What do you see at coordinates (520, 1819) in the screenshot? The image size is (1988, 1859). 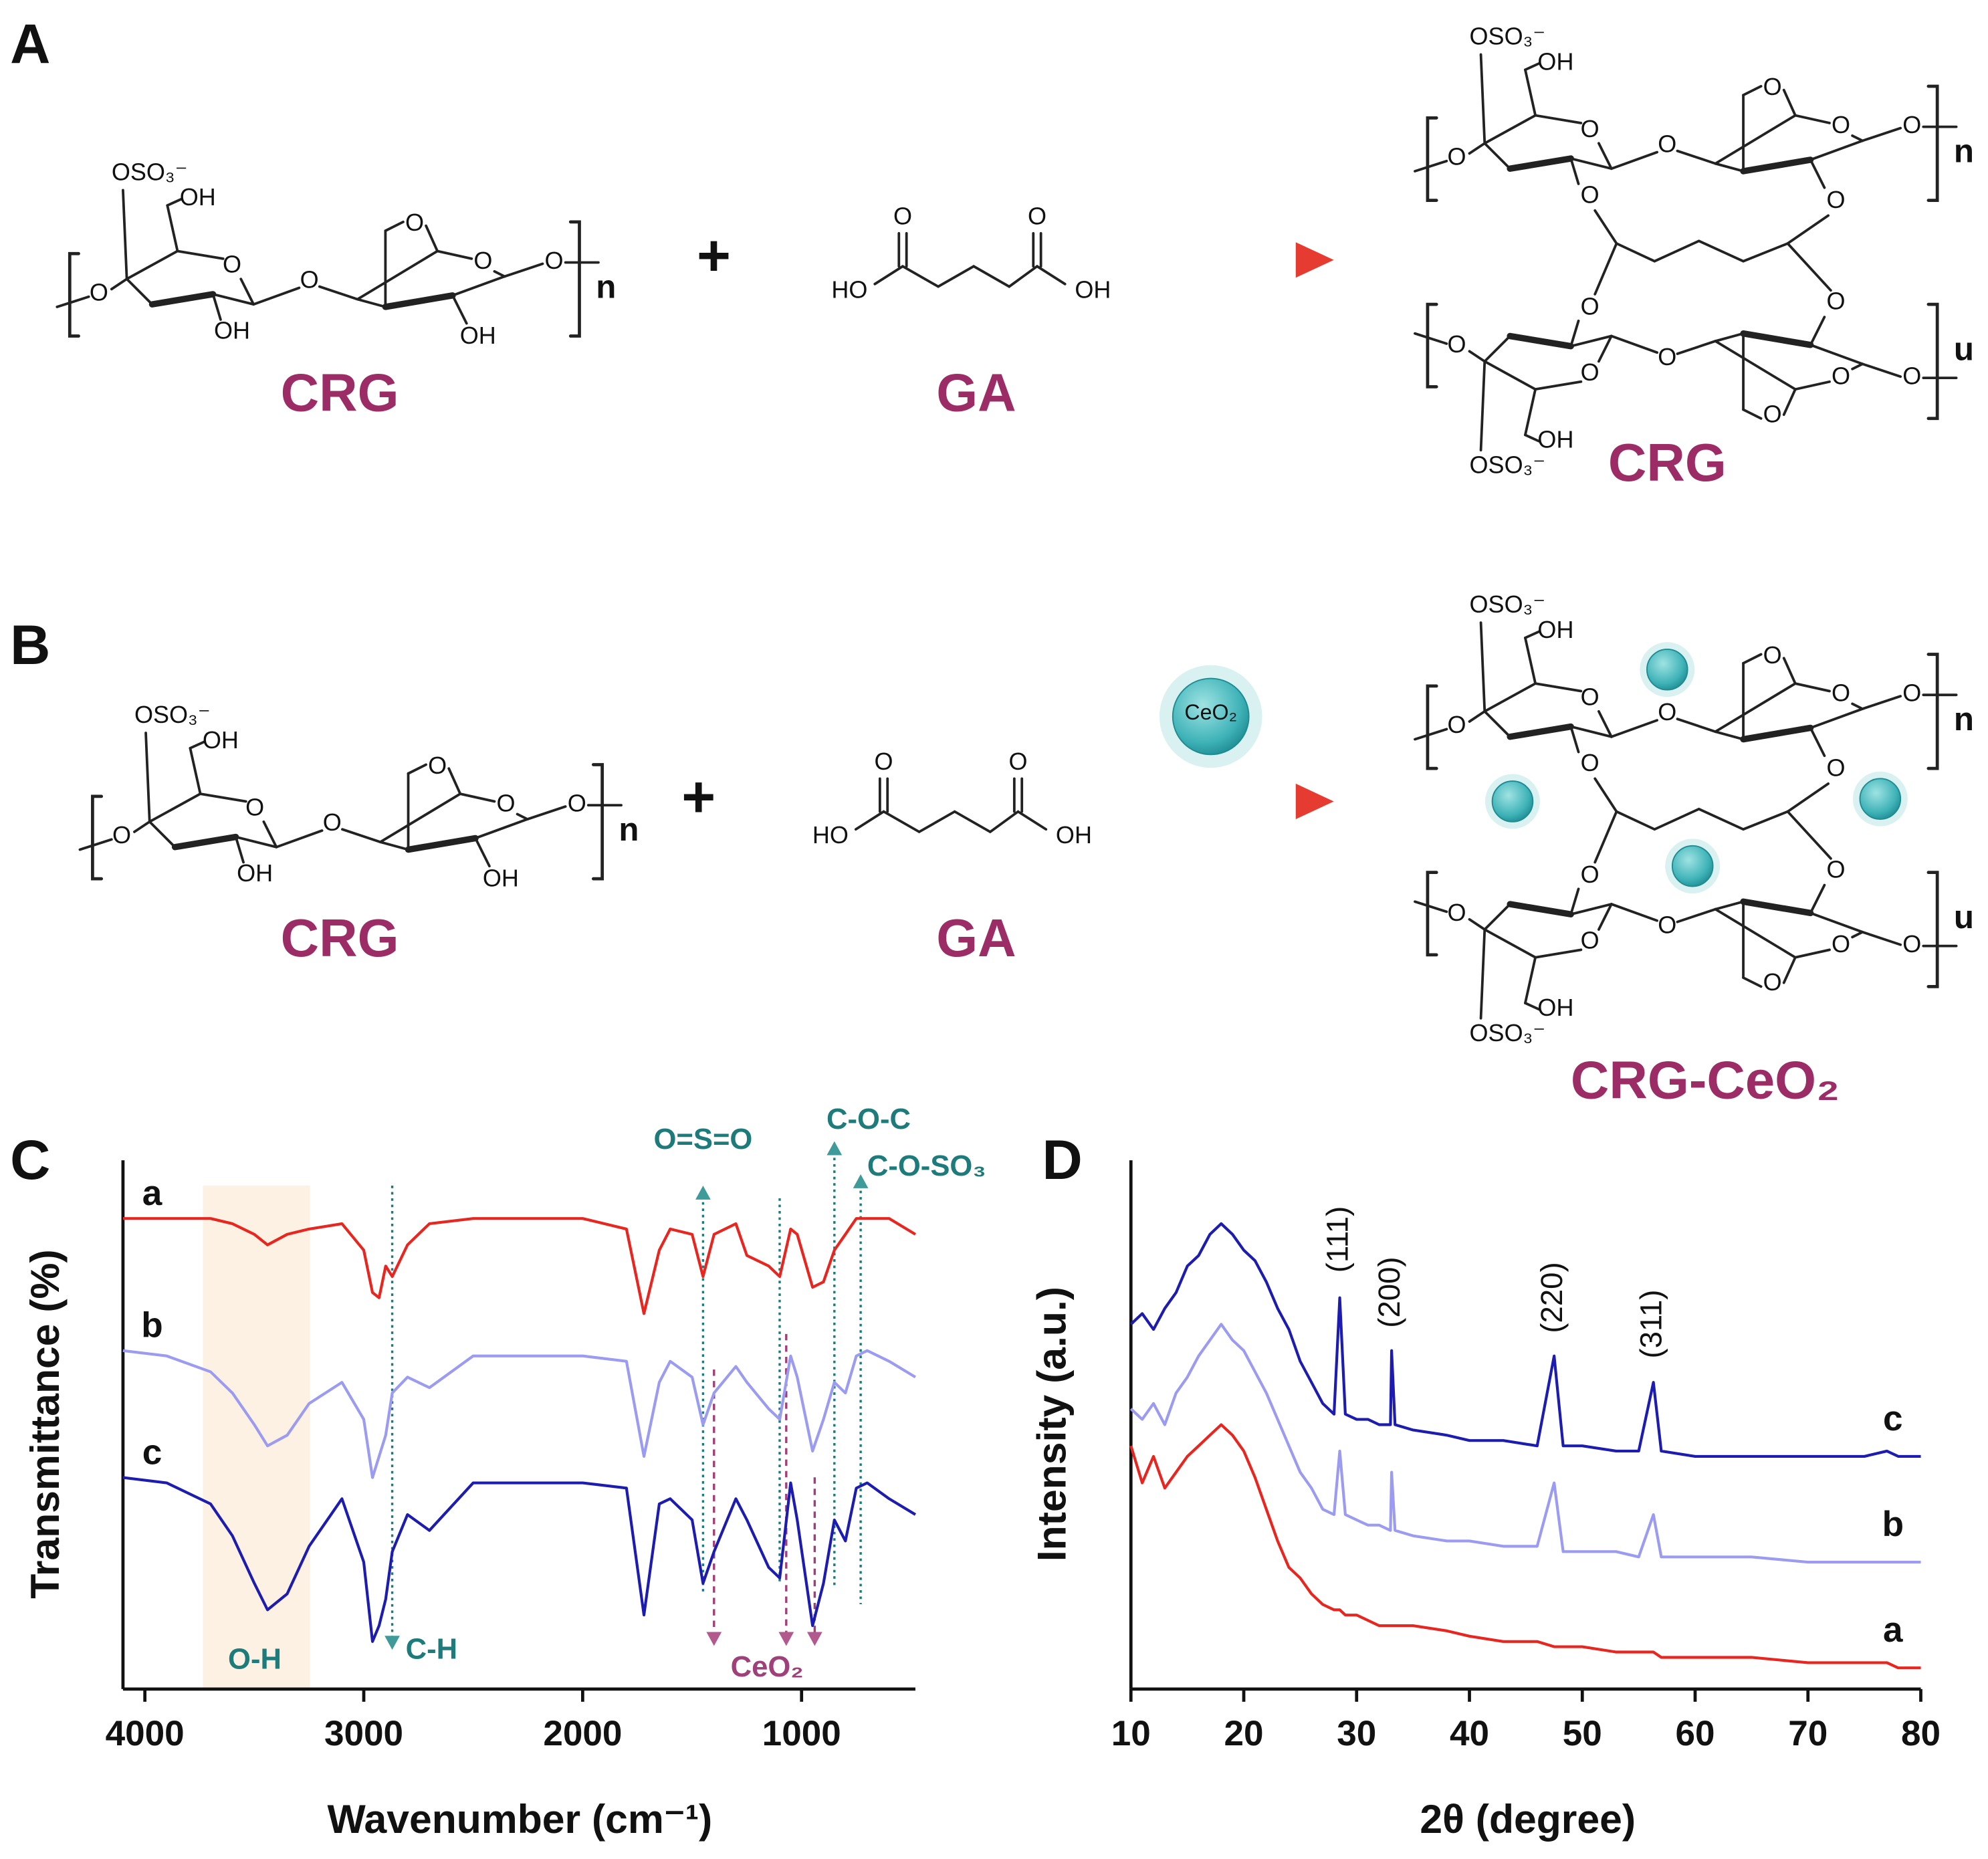 I see `x-axis-label: Wavenumber (cm⁻¹)` at bounding box center [520, 1819].